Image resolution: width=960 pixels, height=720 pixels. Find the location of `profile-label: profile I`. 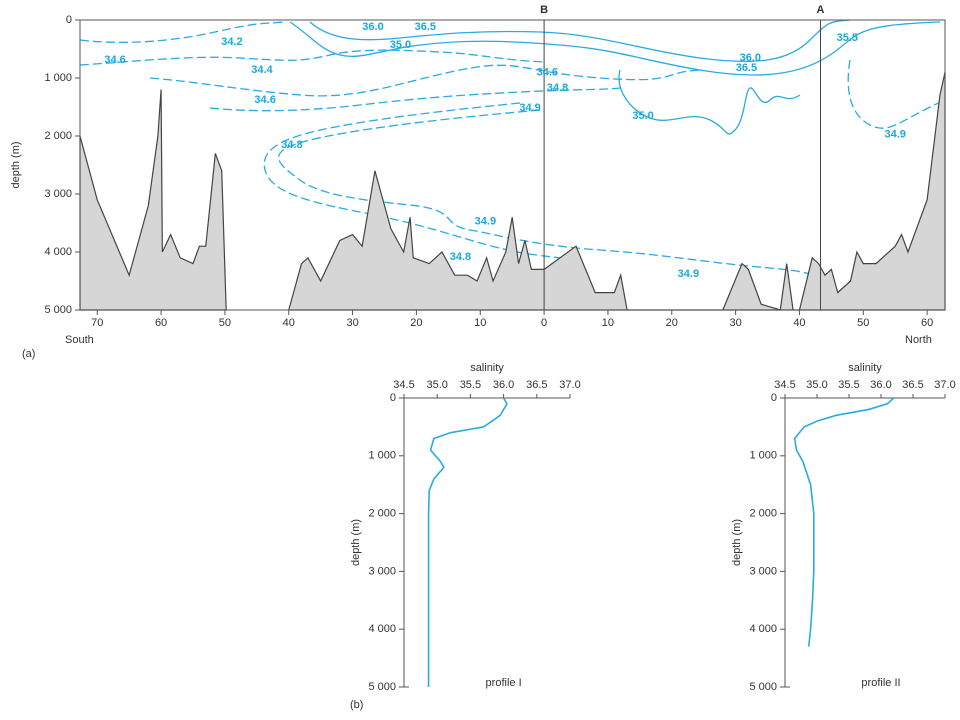

profile-label: profile I is located at coordinates (504, 683).